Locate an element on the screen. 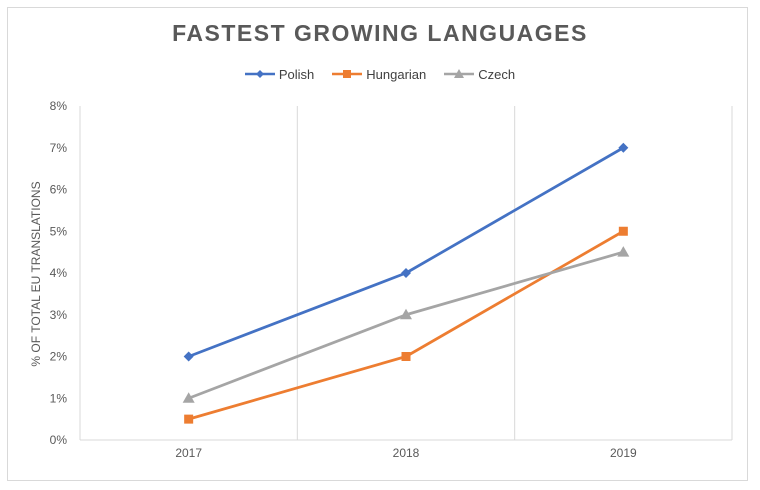  x-tick-label-2017: 2017 is located at coordinates (188, 453).